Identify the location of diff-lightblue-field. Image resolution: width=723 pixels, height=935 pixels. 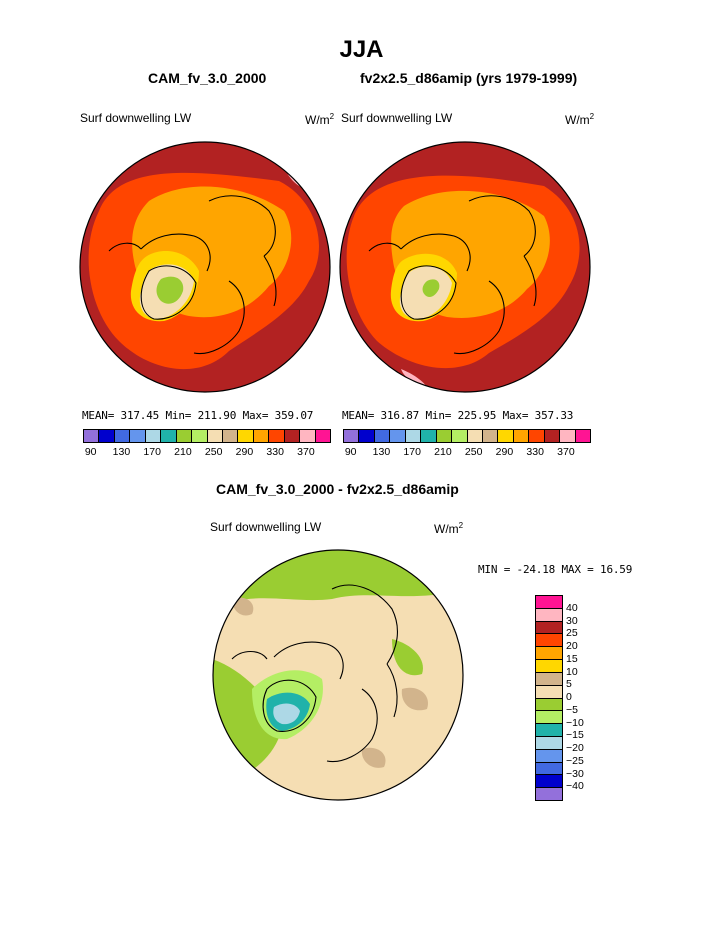
(286, 714).